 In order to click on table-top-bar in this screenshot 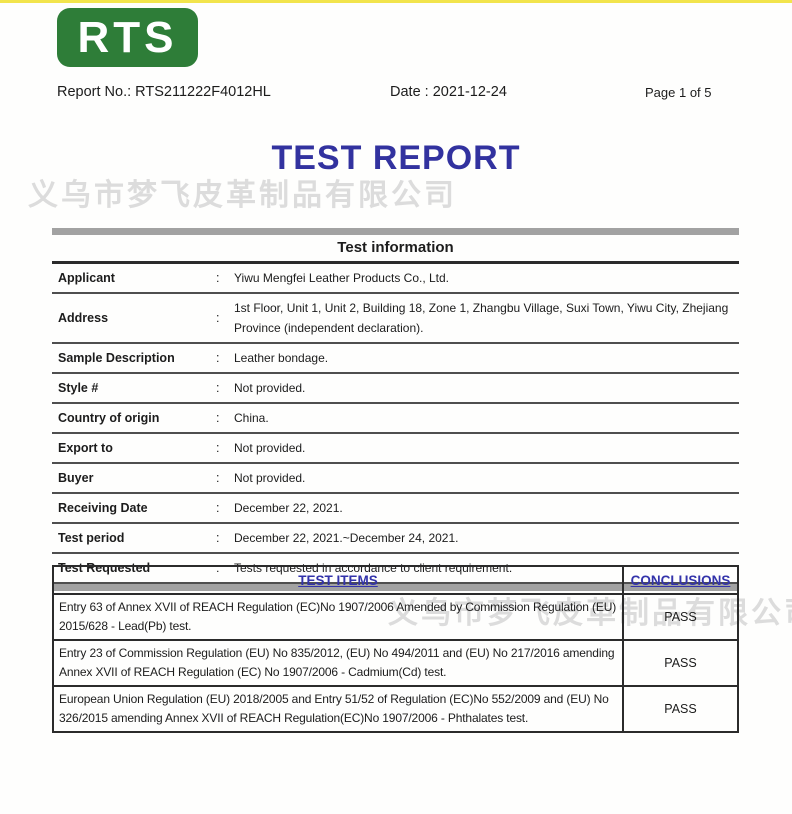, I will do `click(395, 231)`.